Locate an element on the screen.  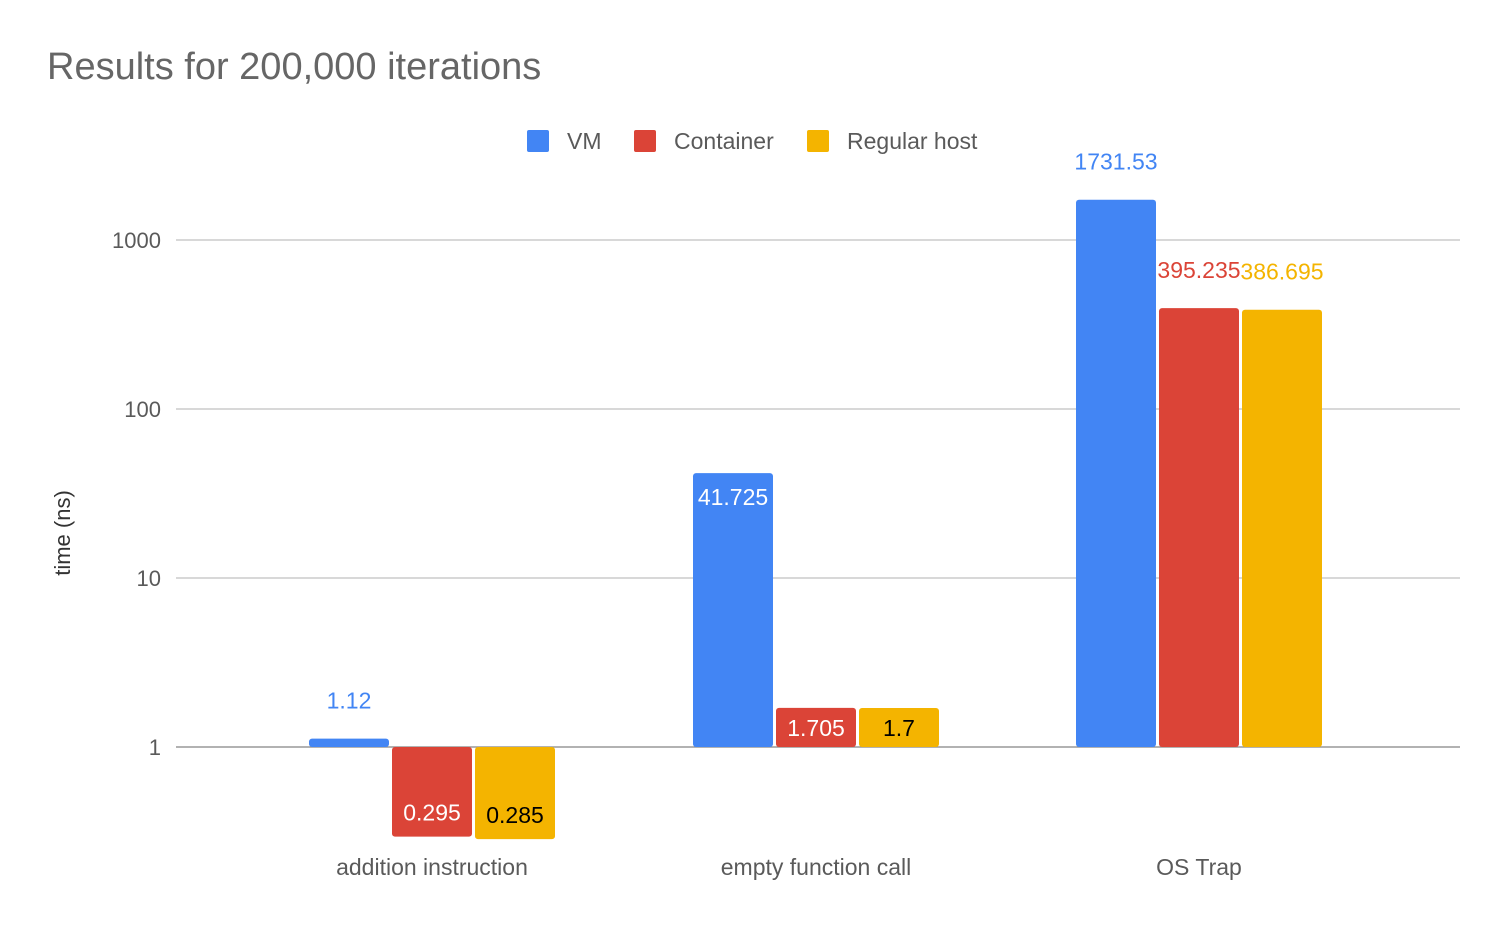
legend-item-regular-host: Regular host is located at coordinates (892, 141).